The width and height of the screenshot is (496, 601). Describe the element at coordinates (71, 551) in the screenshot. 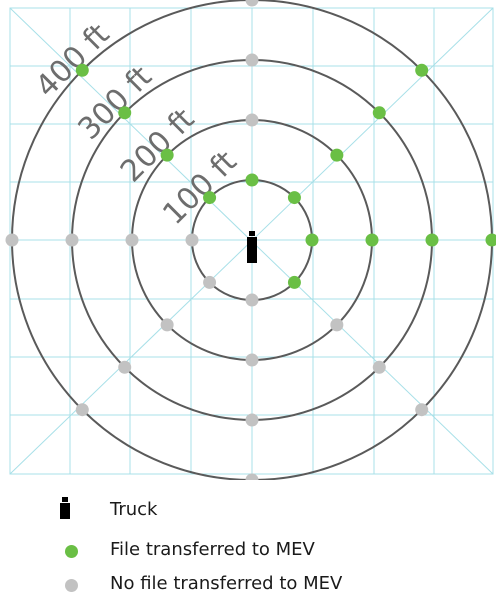

I see `green-dot-icon` at that location.